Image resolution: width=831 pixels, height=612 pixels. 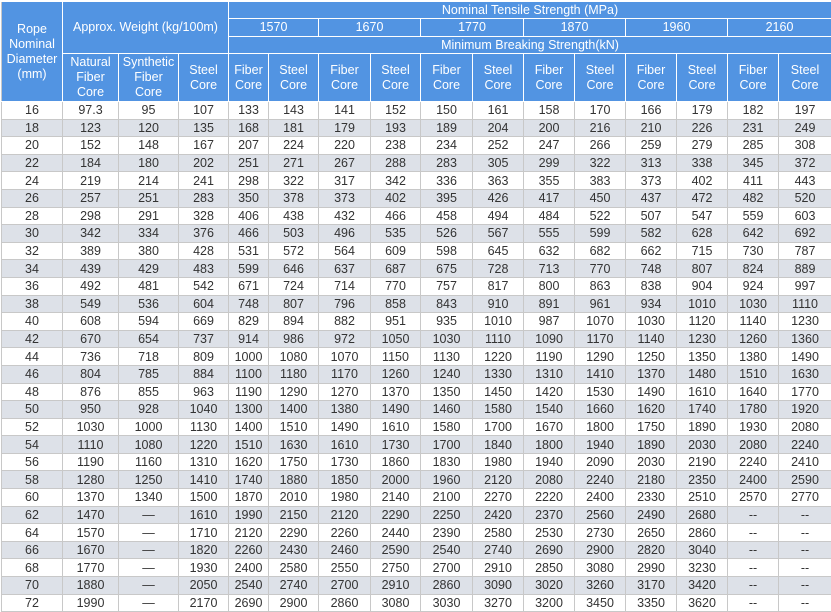 What do you see at coordinates (32, 52) in the screenshot?
I see `diameter-header: Rope Nominal Diameter (mm)` at bounding box center [32, 52].